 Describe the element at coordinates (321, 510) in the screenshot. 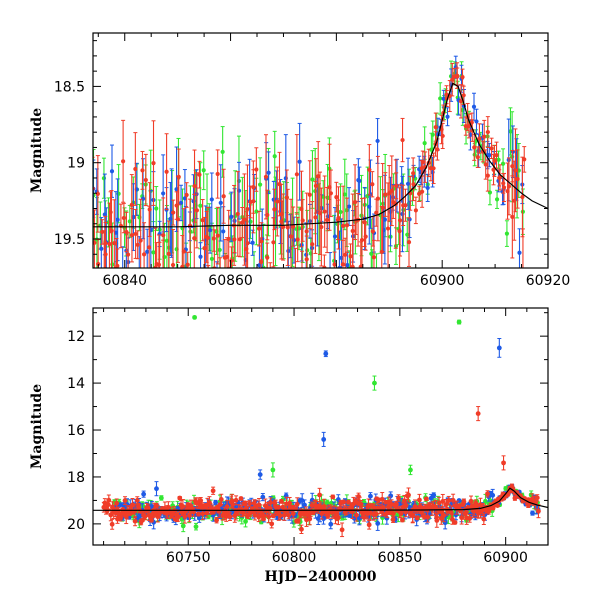

I see `red-series` at that location.